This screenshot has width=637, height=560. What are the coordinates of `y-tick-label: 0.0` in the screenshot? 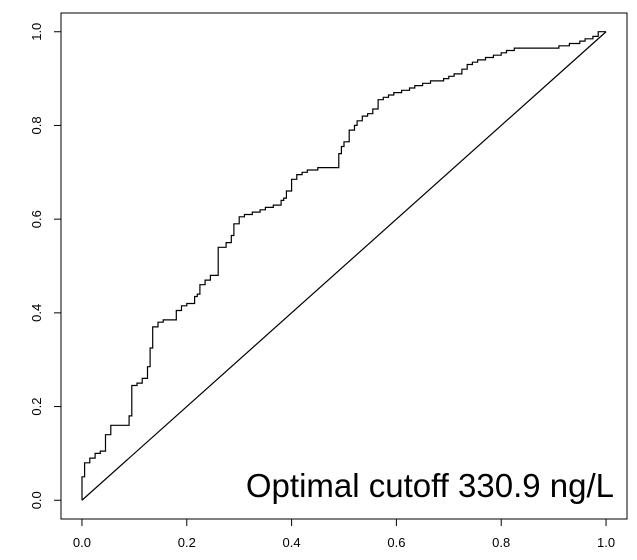 It's located at (36, 500).